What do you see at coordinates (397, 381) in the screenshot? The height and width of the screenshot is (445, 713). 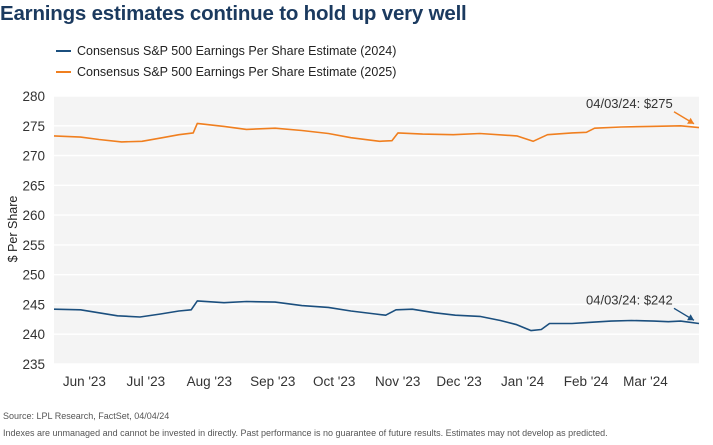 I see `x-tick-label: Nov '23` at bounding box center [397, 381].